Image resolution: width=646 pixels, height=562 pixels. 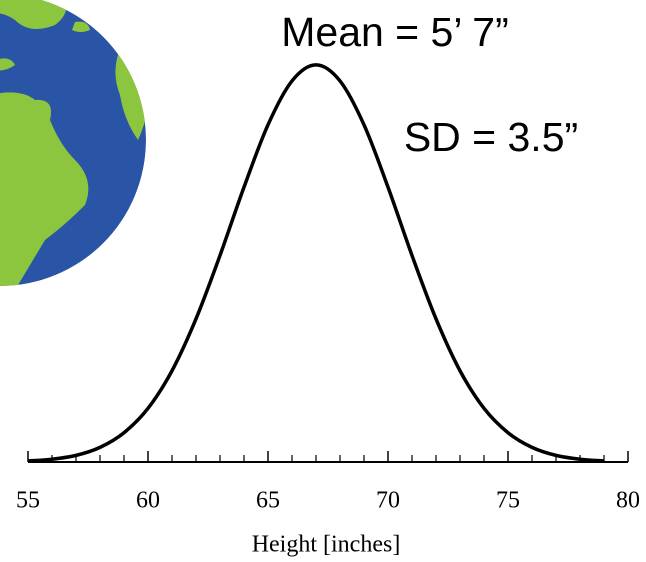 What do you see at coordinates (628, 501) in the screenshot?
I see `x-tick-label: 80` at bounding box center [628, 501].